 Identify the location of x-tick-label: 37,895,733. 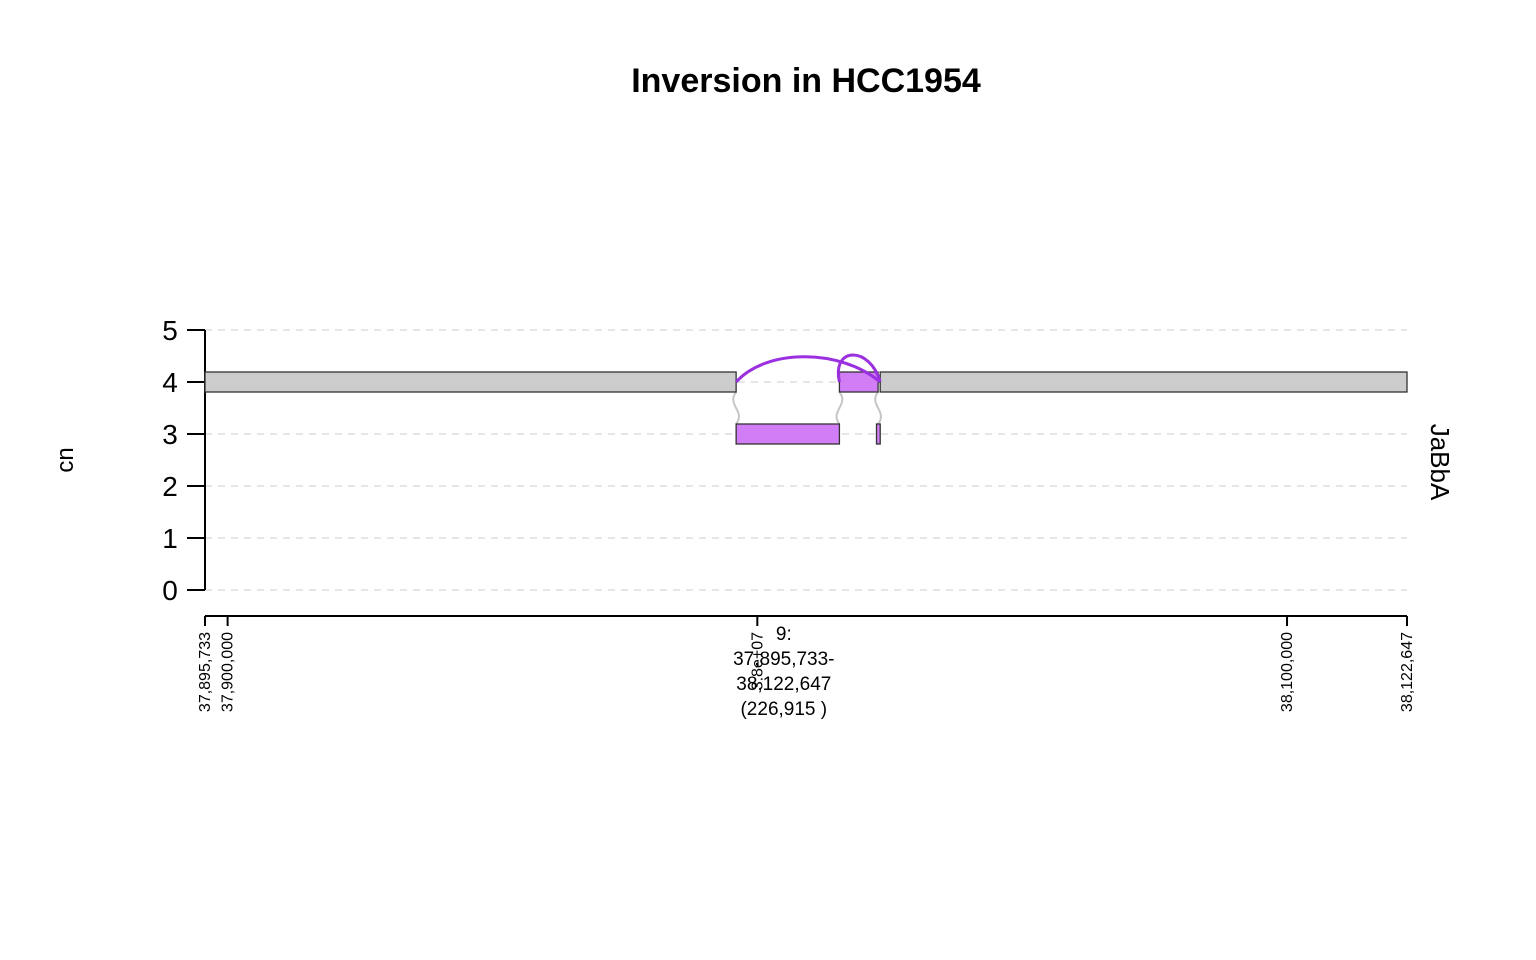
(205, 672).